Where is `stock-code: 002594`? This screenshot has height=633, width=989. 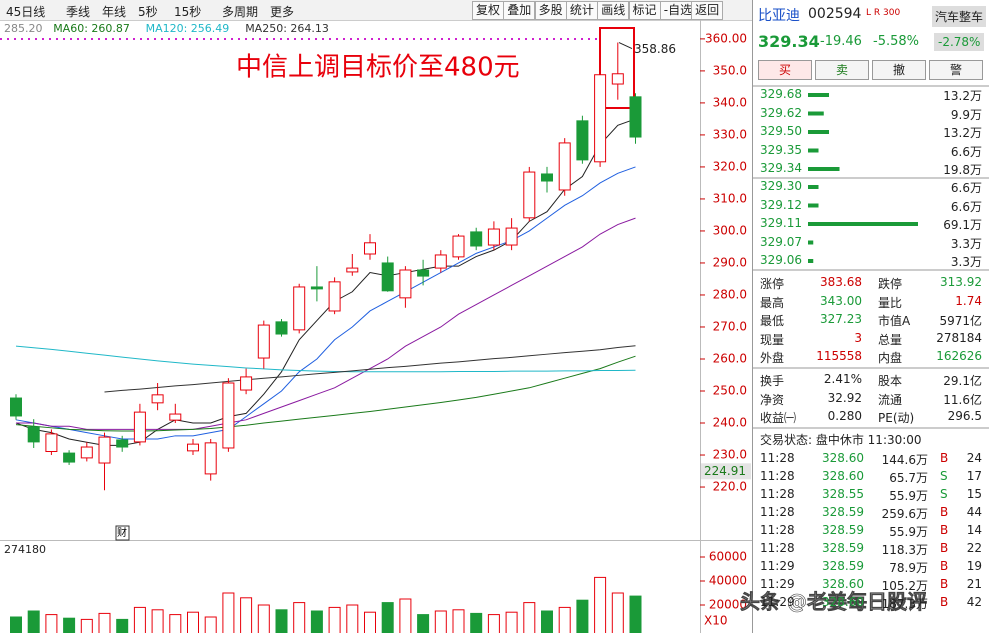
stock-code: 002594 is located at coordinates (835, 14).